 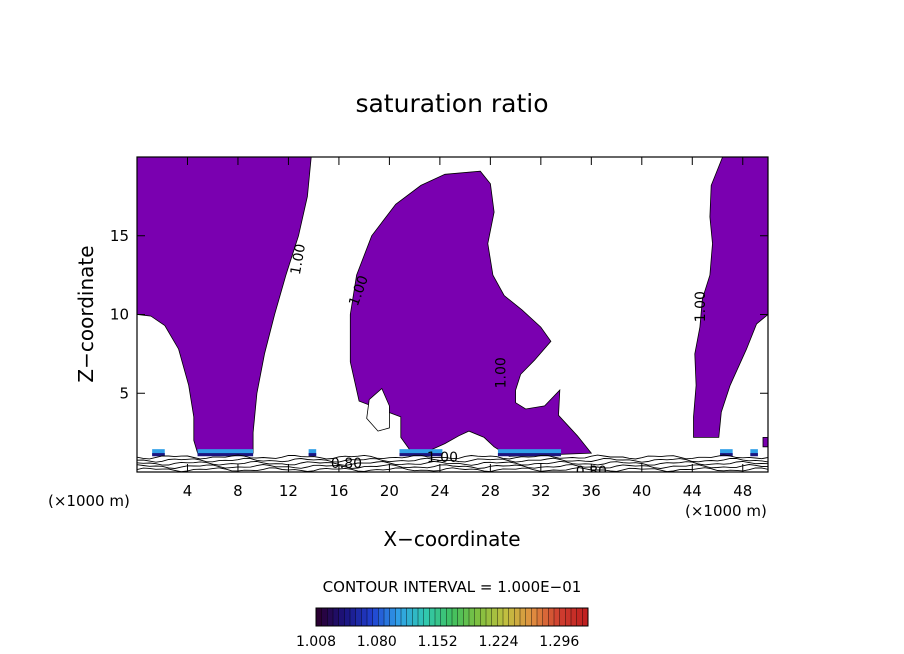 I want to click on chart-title: saturation ratio, so click(x=451, y=103).